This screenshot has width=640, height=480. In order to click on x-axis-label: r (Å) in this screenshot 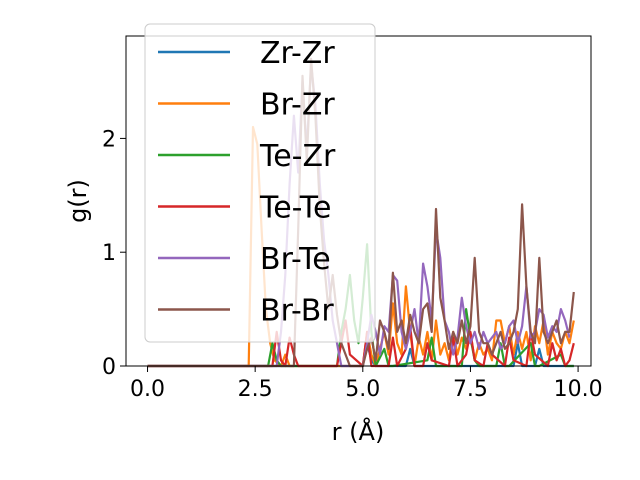, I will do `click(358, 431)`.